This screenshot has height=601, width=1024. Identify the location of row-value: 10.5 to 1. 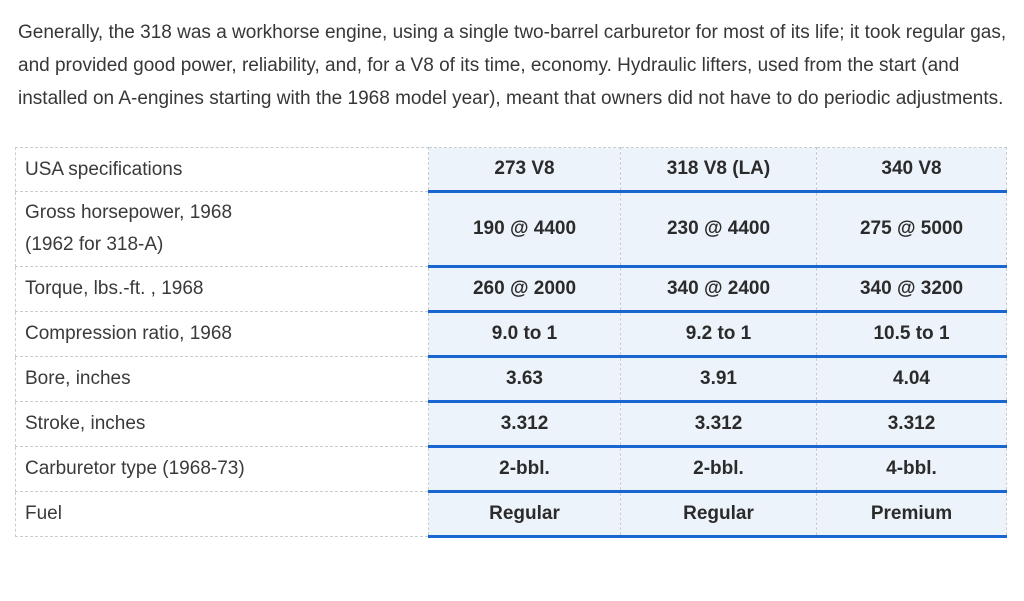
(911, 334).